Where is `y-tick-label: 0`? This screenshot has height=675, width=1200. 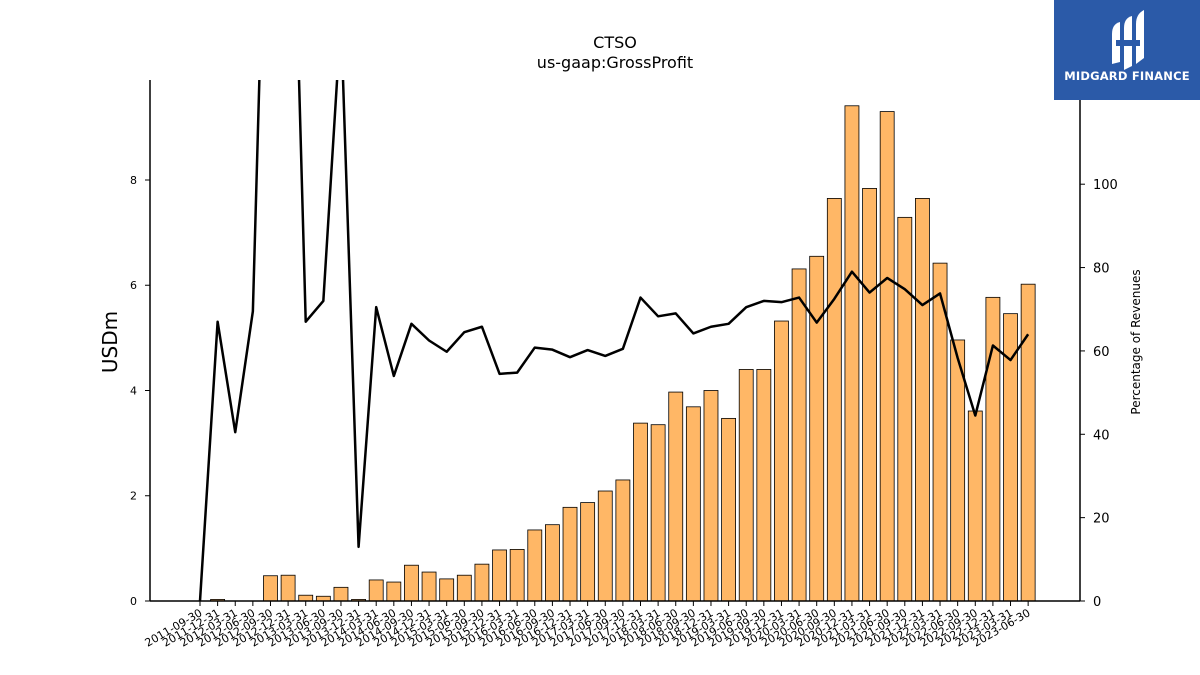 y-tick-label: 0 is located at coordinates (133, 601).